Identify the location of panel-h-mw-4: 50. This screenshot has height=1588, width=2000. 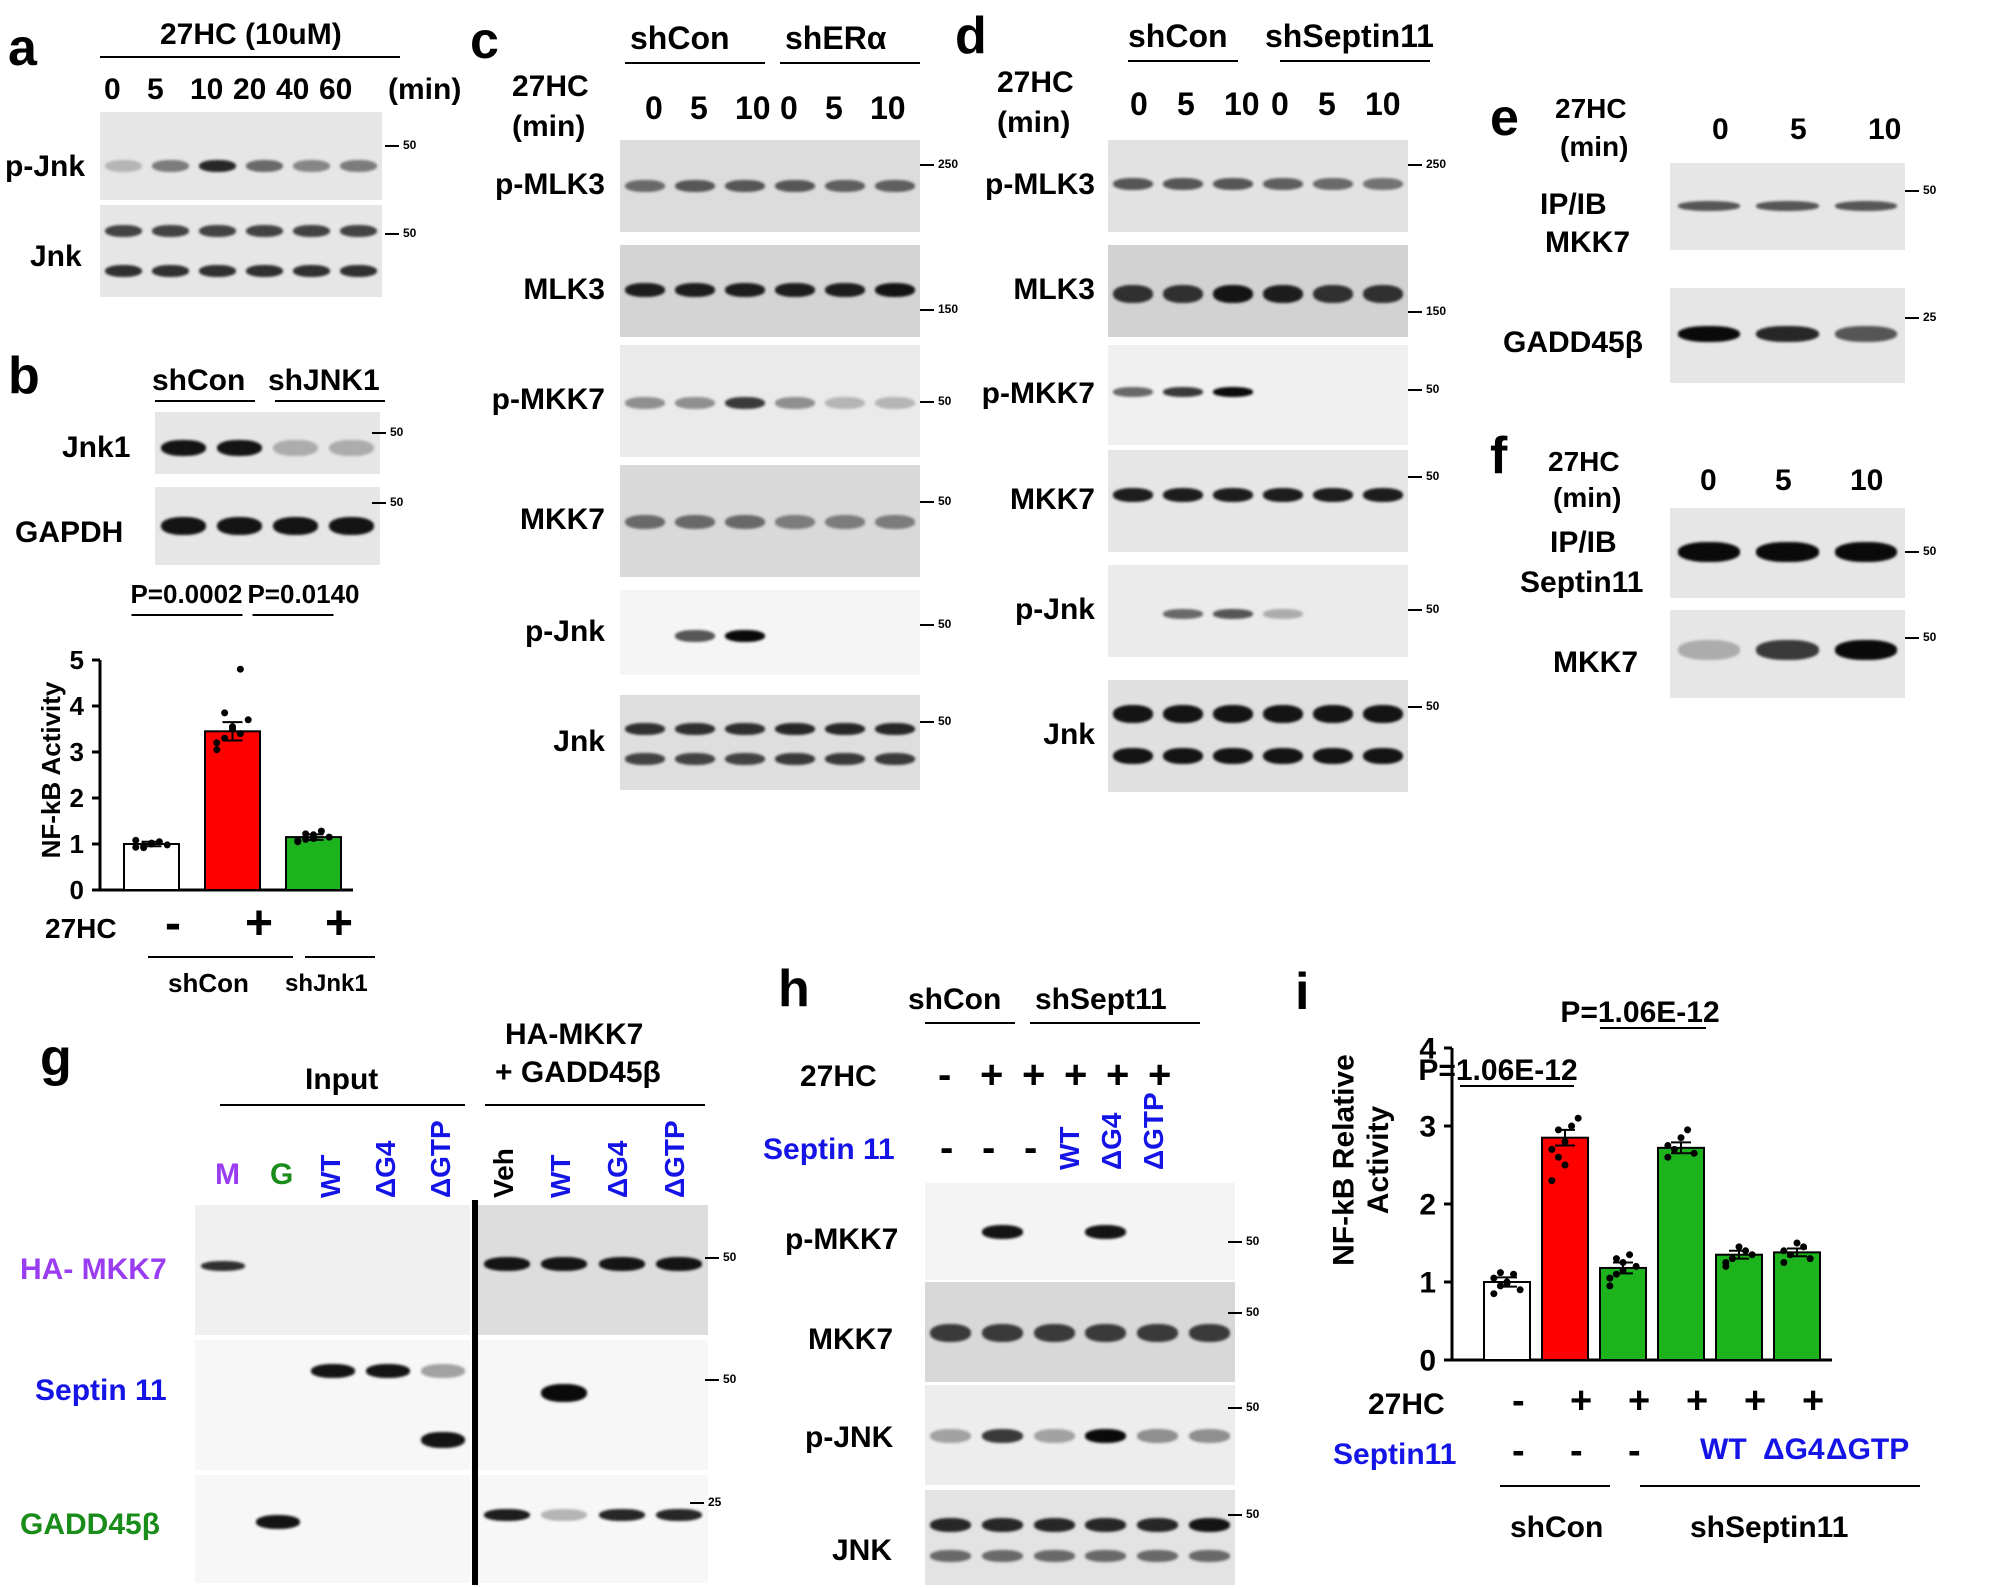
(1243, 1514).